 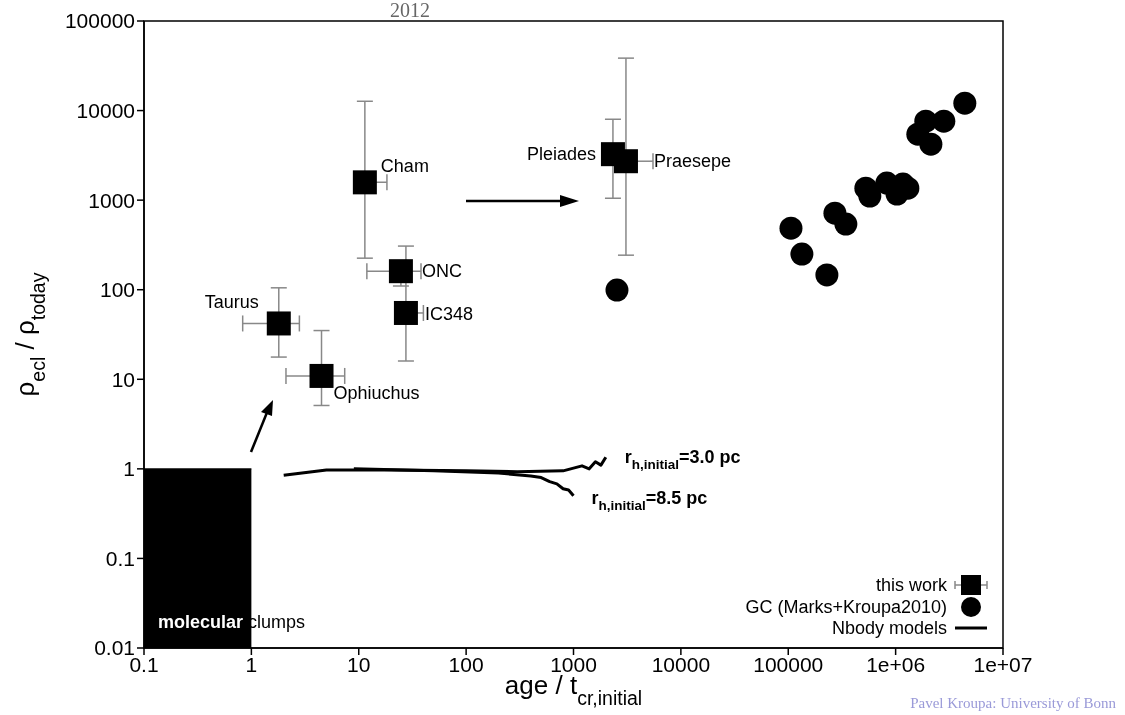 I want to click on y-tick-label: 100000, so click(x=99, y=21).